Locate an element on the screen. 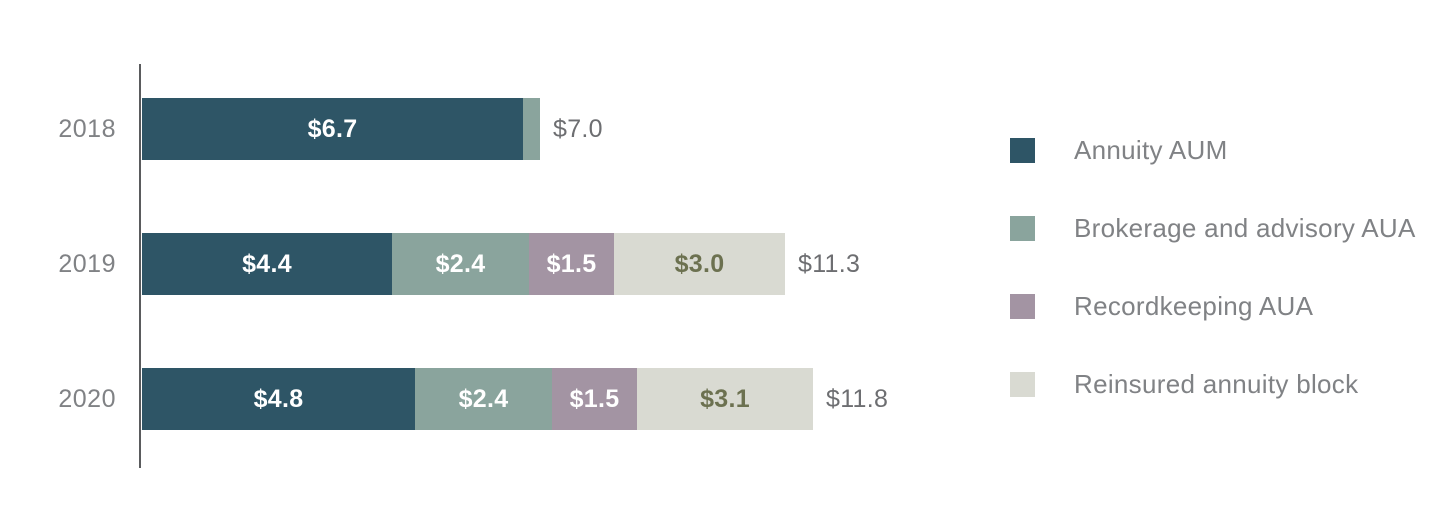 The height and width of the screenshot is (532, 1440). bar-segments: $4.4 $2.4 $1.5 $3.0 is located at coordinates (463, 264).